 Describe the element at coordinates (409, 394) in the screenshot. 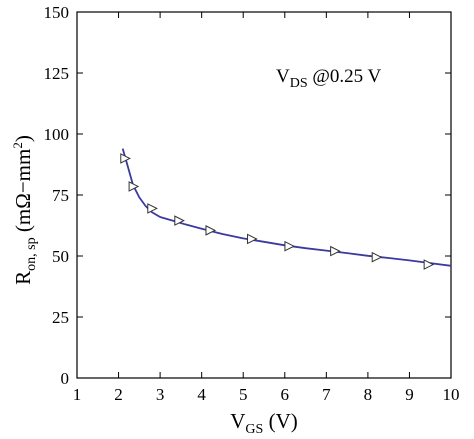

I see `x-tick-label: 9` at that location.